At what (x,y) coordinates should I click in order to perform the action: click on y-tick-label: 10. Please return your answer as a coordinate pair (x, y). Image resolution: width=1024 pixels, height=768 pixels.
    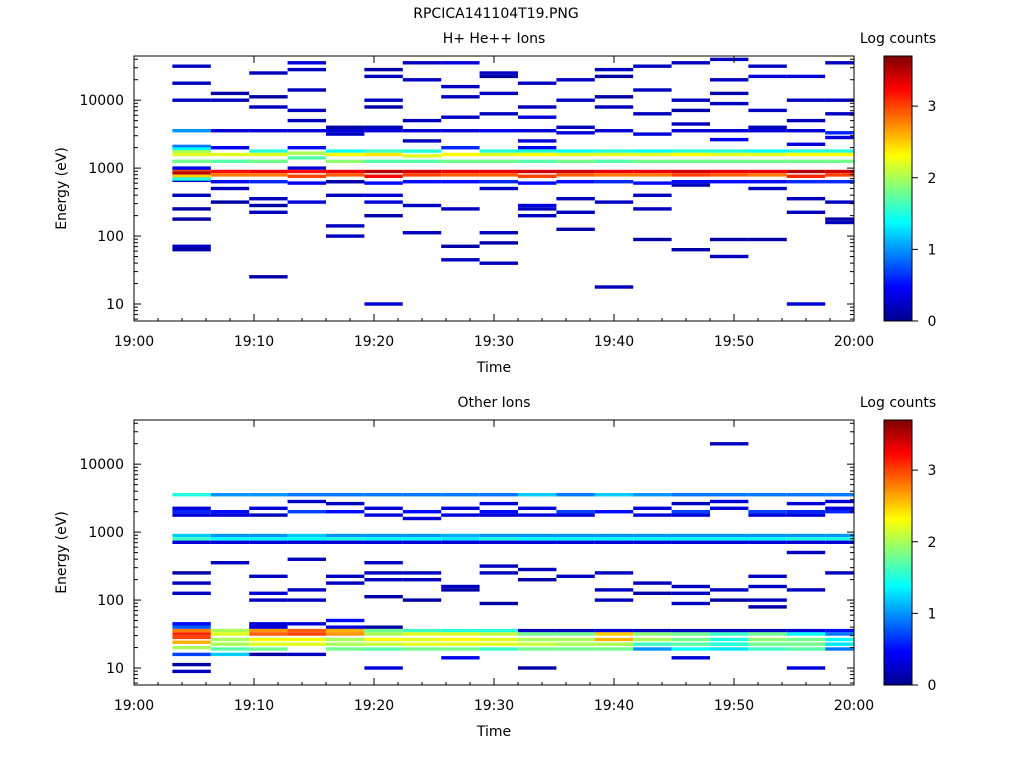
    Looking at the image, I should click on (115, 669).